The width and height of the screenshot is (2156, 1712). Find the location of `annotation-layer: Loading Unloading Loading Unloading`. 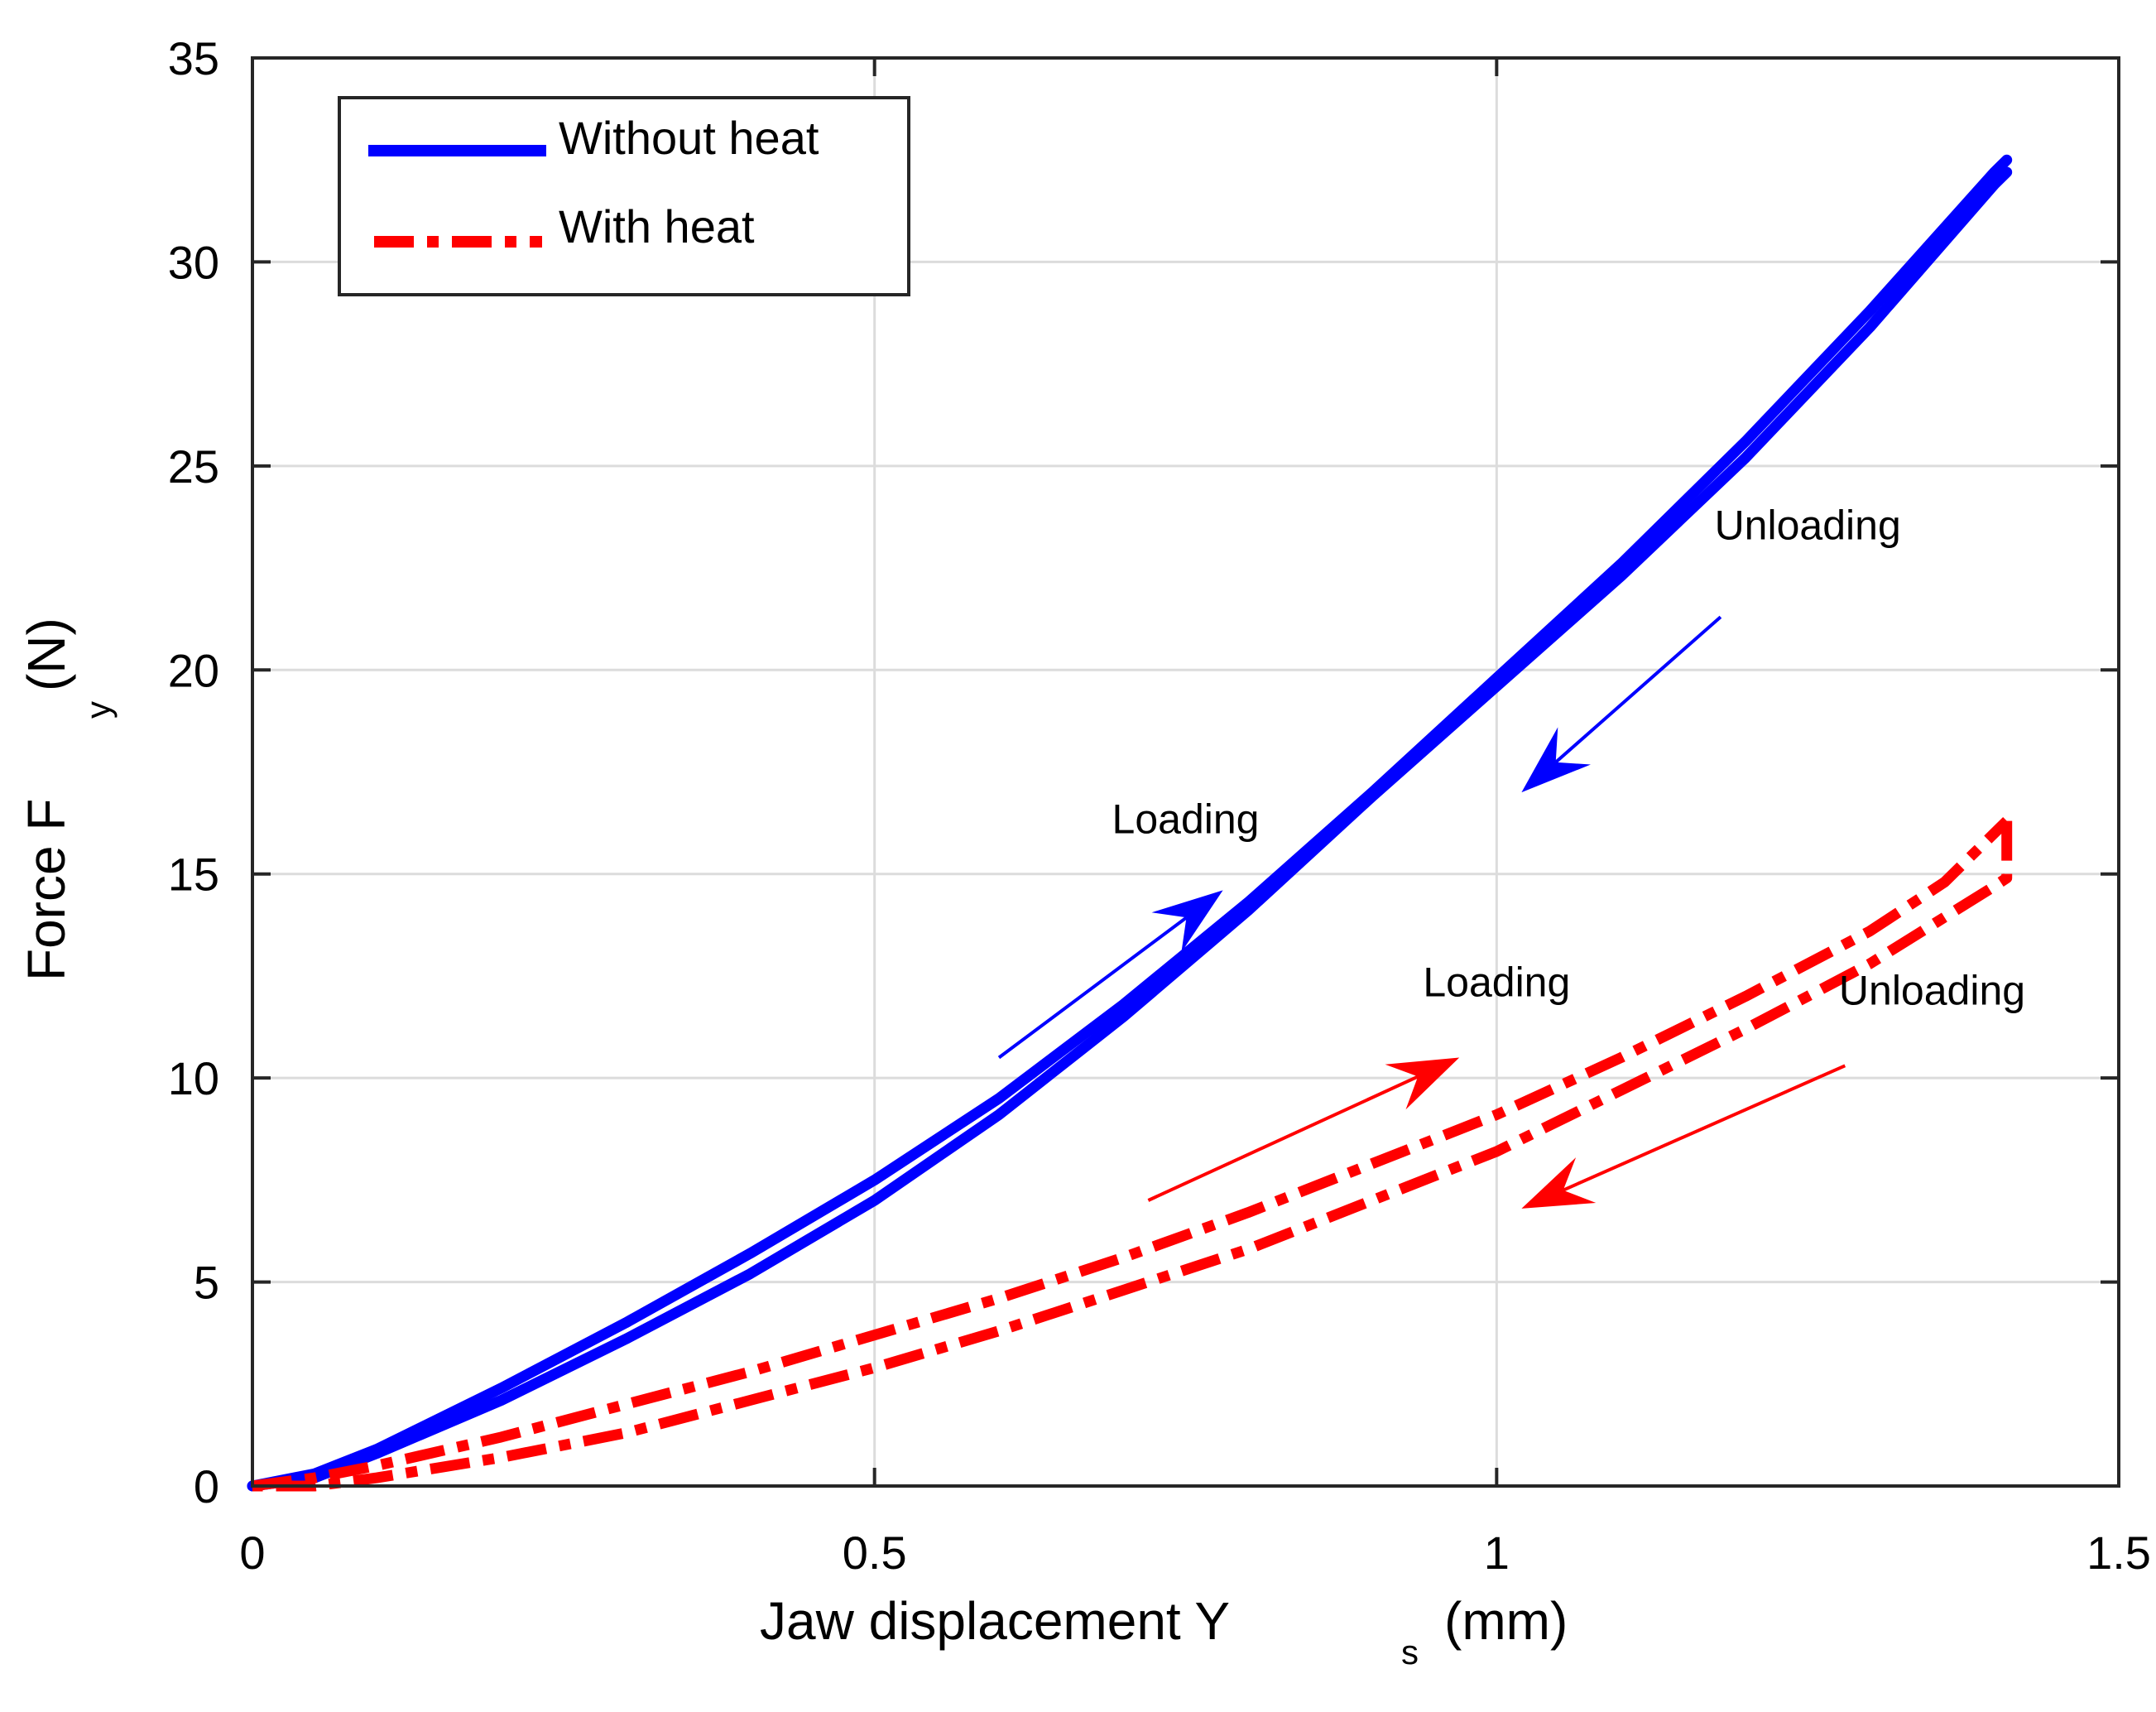

annotation-layer: Loading Unloading Loading Unloading is located at coordinates (1569, 758).